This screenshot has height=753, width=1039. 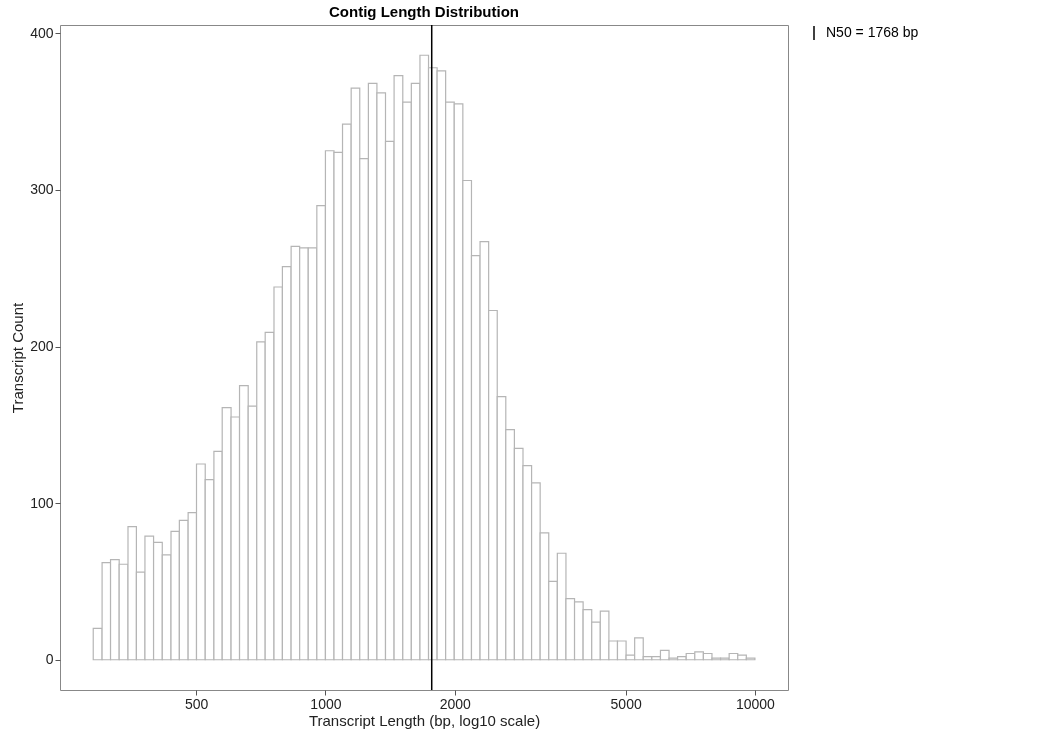 What do you see at coordinates (196, 703) in the screenshot?
I see `x-tick-label: 500` at bounding box center [196, 703].